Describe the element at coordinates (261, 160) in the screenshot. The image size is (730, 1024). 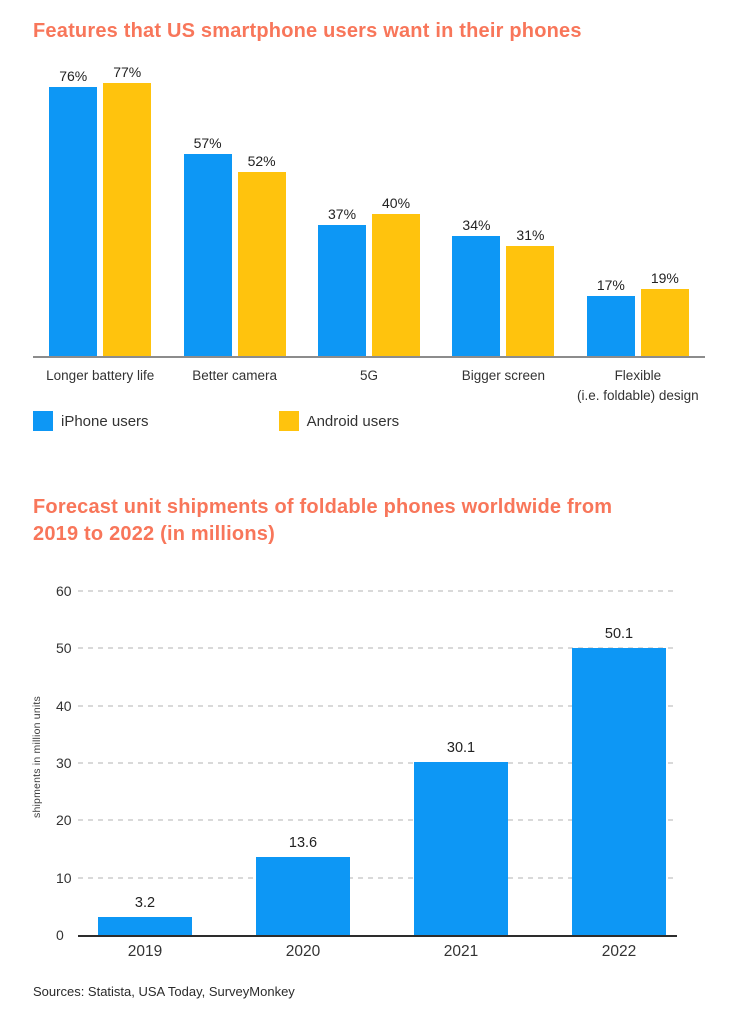
I see `bar-value-label: 52%` at that location.